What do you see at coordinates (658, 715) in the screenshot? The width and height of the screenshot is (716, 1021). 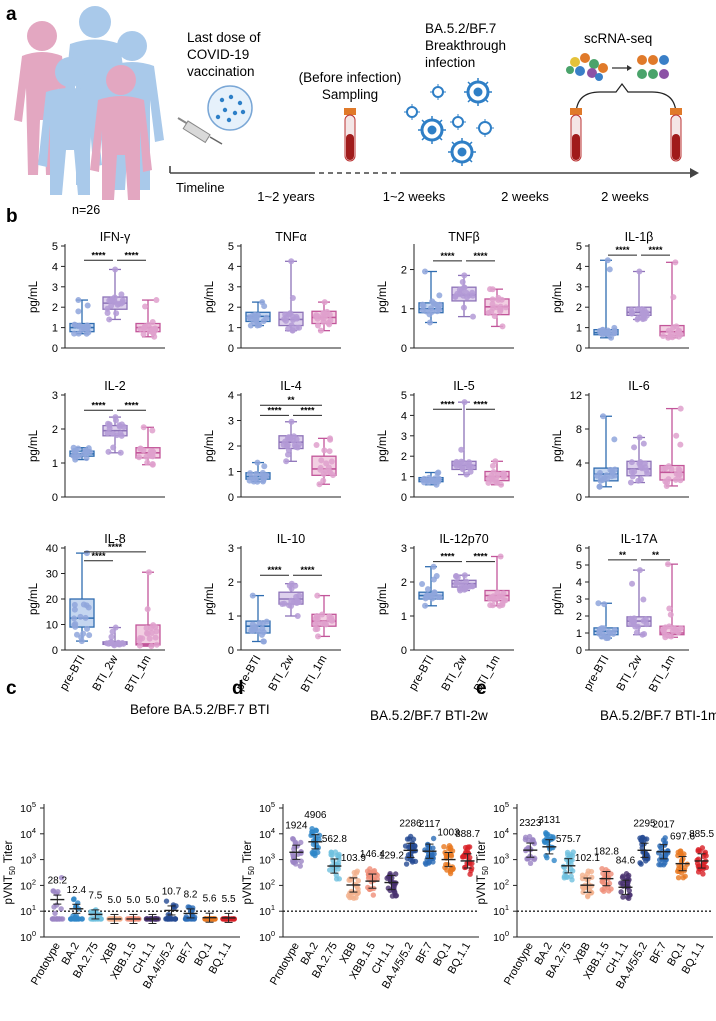 I see `chart-title: BA.5.2/BF.7 BTI-1m` at bounding box center [658, 715].